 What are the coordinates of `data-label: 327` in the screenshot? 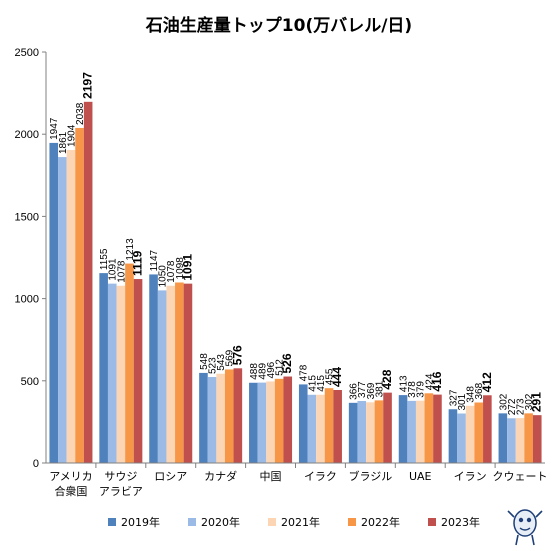 It's located at (453, 397).